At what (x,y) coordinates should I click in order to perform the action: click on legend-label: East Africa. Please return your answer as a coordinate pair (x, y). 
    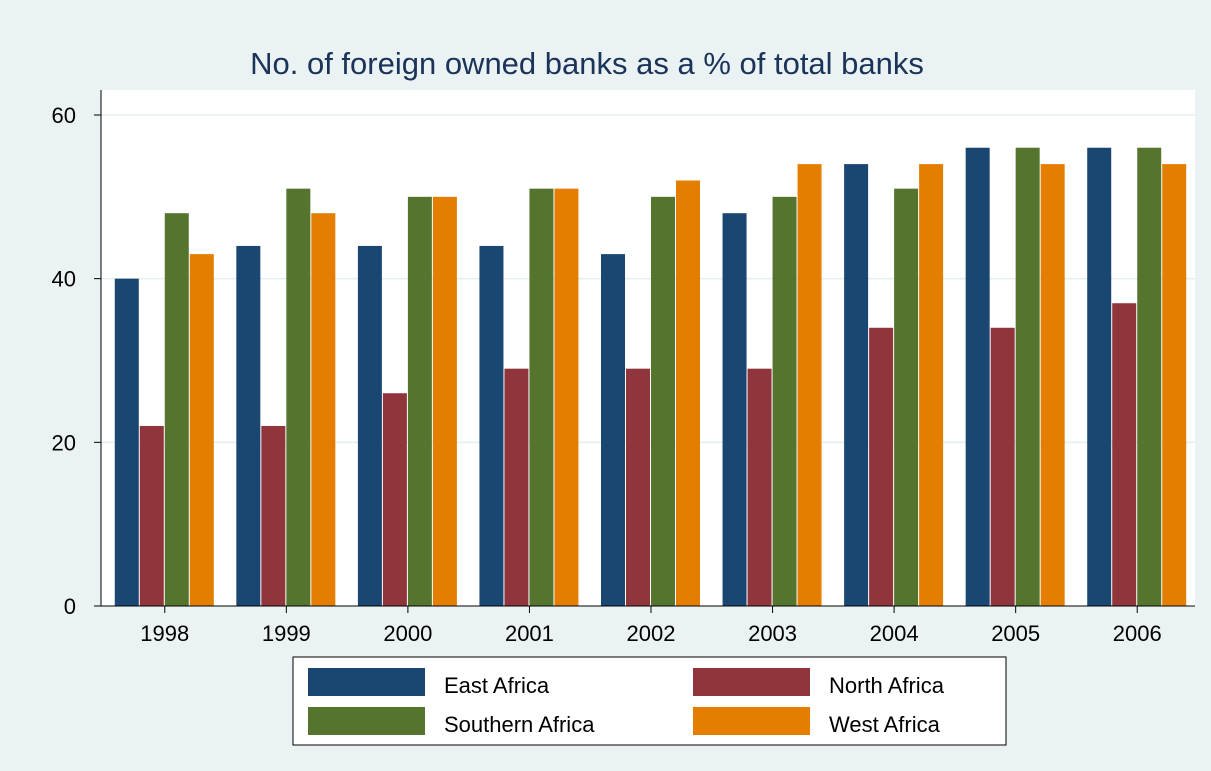
    Looking at the image, I should click on (497, 685).